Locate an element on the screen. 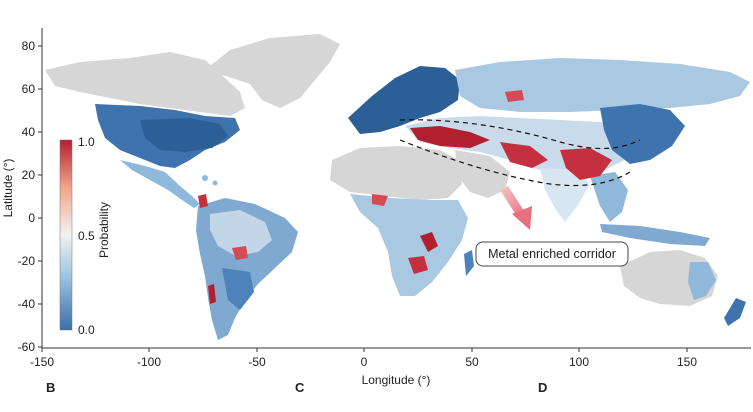 The width and height of the screenshot is (753, 412). y-tick: 0 is located at coordinates (35, 218).